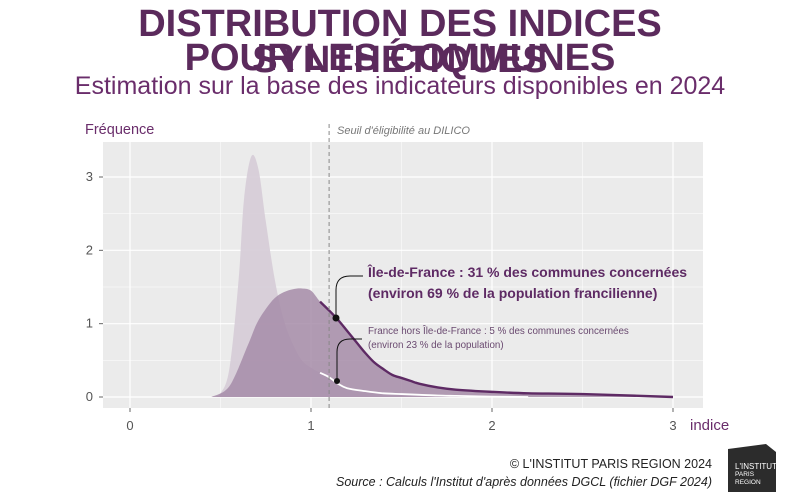  Describe the element at coordinates (424, 384) in the screenshot. I see `france-density-line` at that location.